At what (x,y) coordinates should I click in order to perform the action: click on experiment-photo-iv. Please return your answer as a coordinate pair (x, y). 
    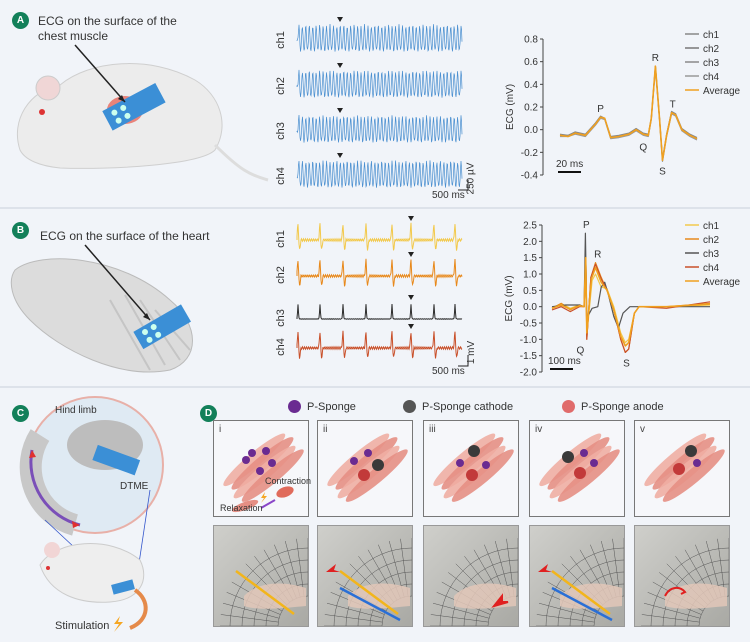
    Looking at the image, I should click on (577, 576).